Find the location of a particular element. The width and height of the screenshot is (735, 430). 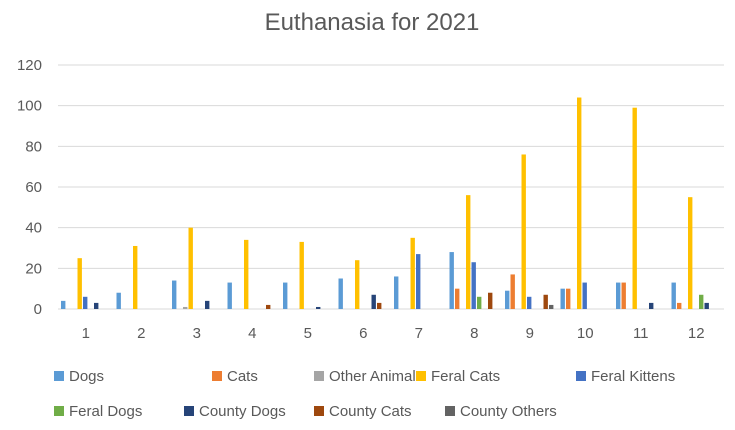

legend-item-feral-dogs: Feral Dogs is located at coordinates (98, 411).